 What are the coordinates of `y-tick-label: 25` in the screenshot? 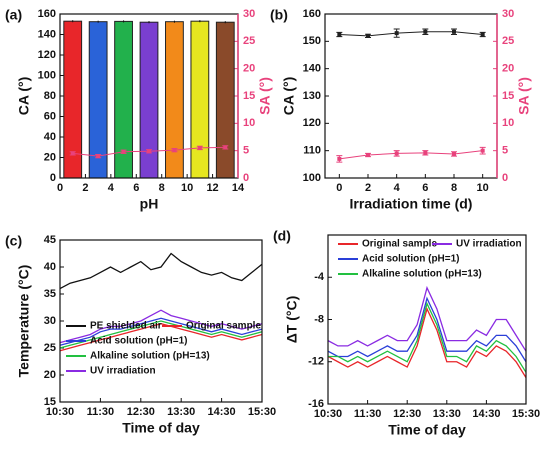 It's located at (50, 348).